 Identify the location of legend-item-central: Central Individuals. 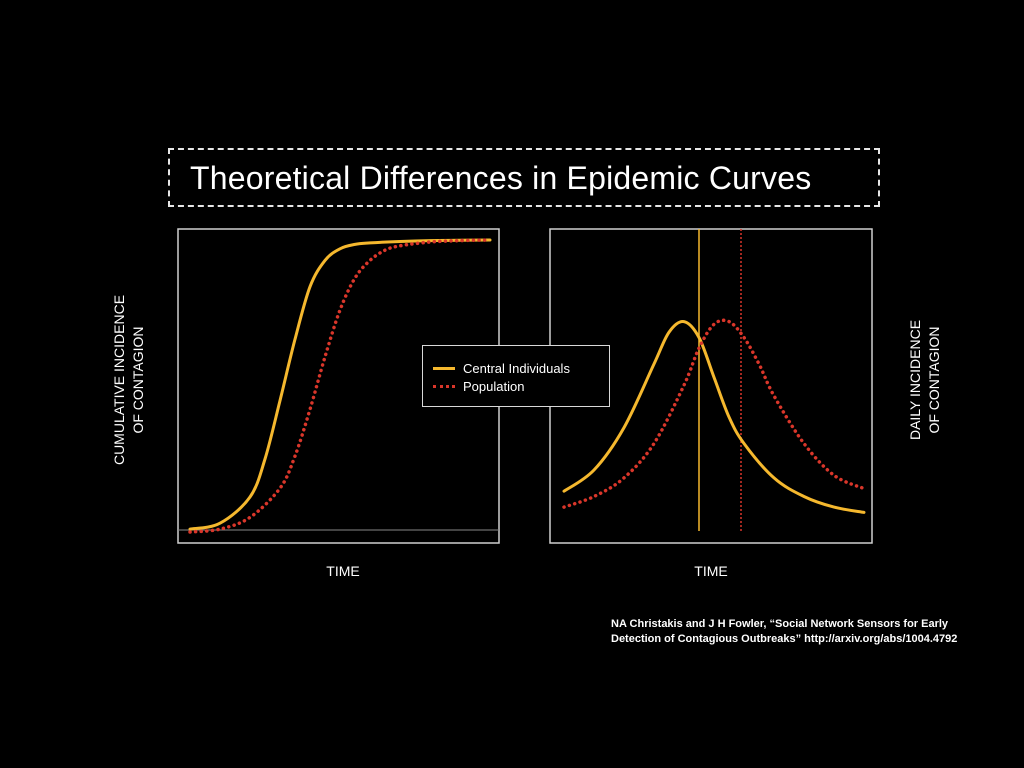
(501, 368).